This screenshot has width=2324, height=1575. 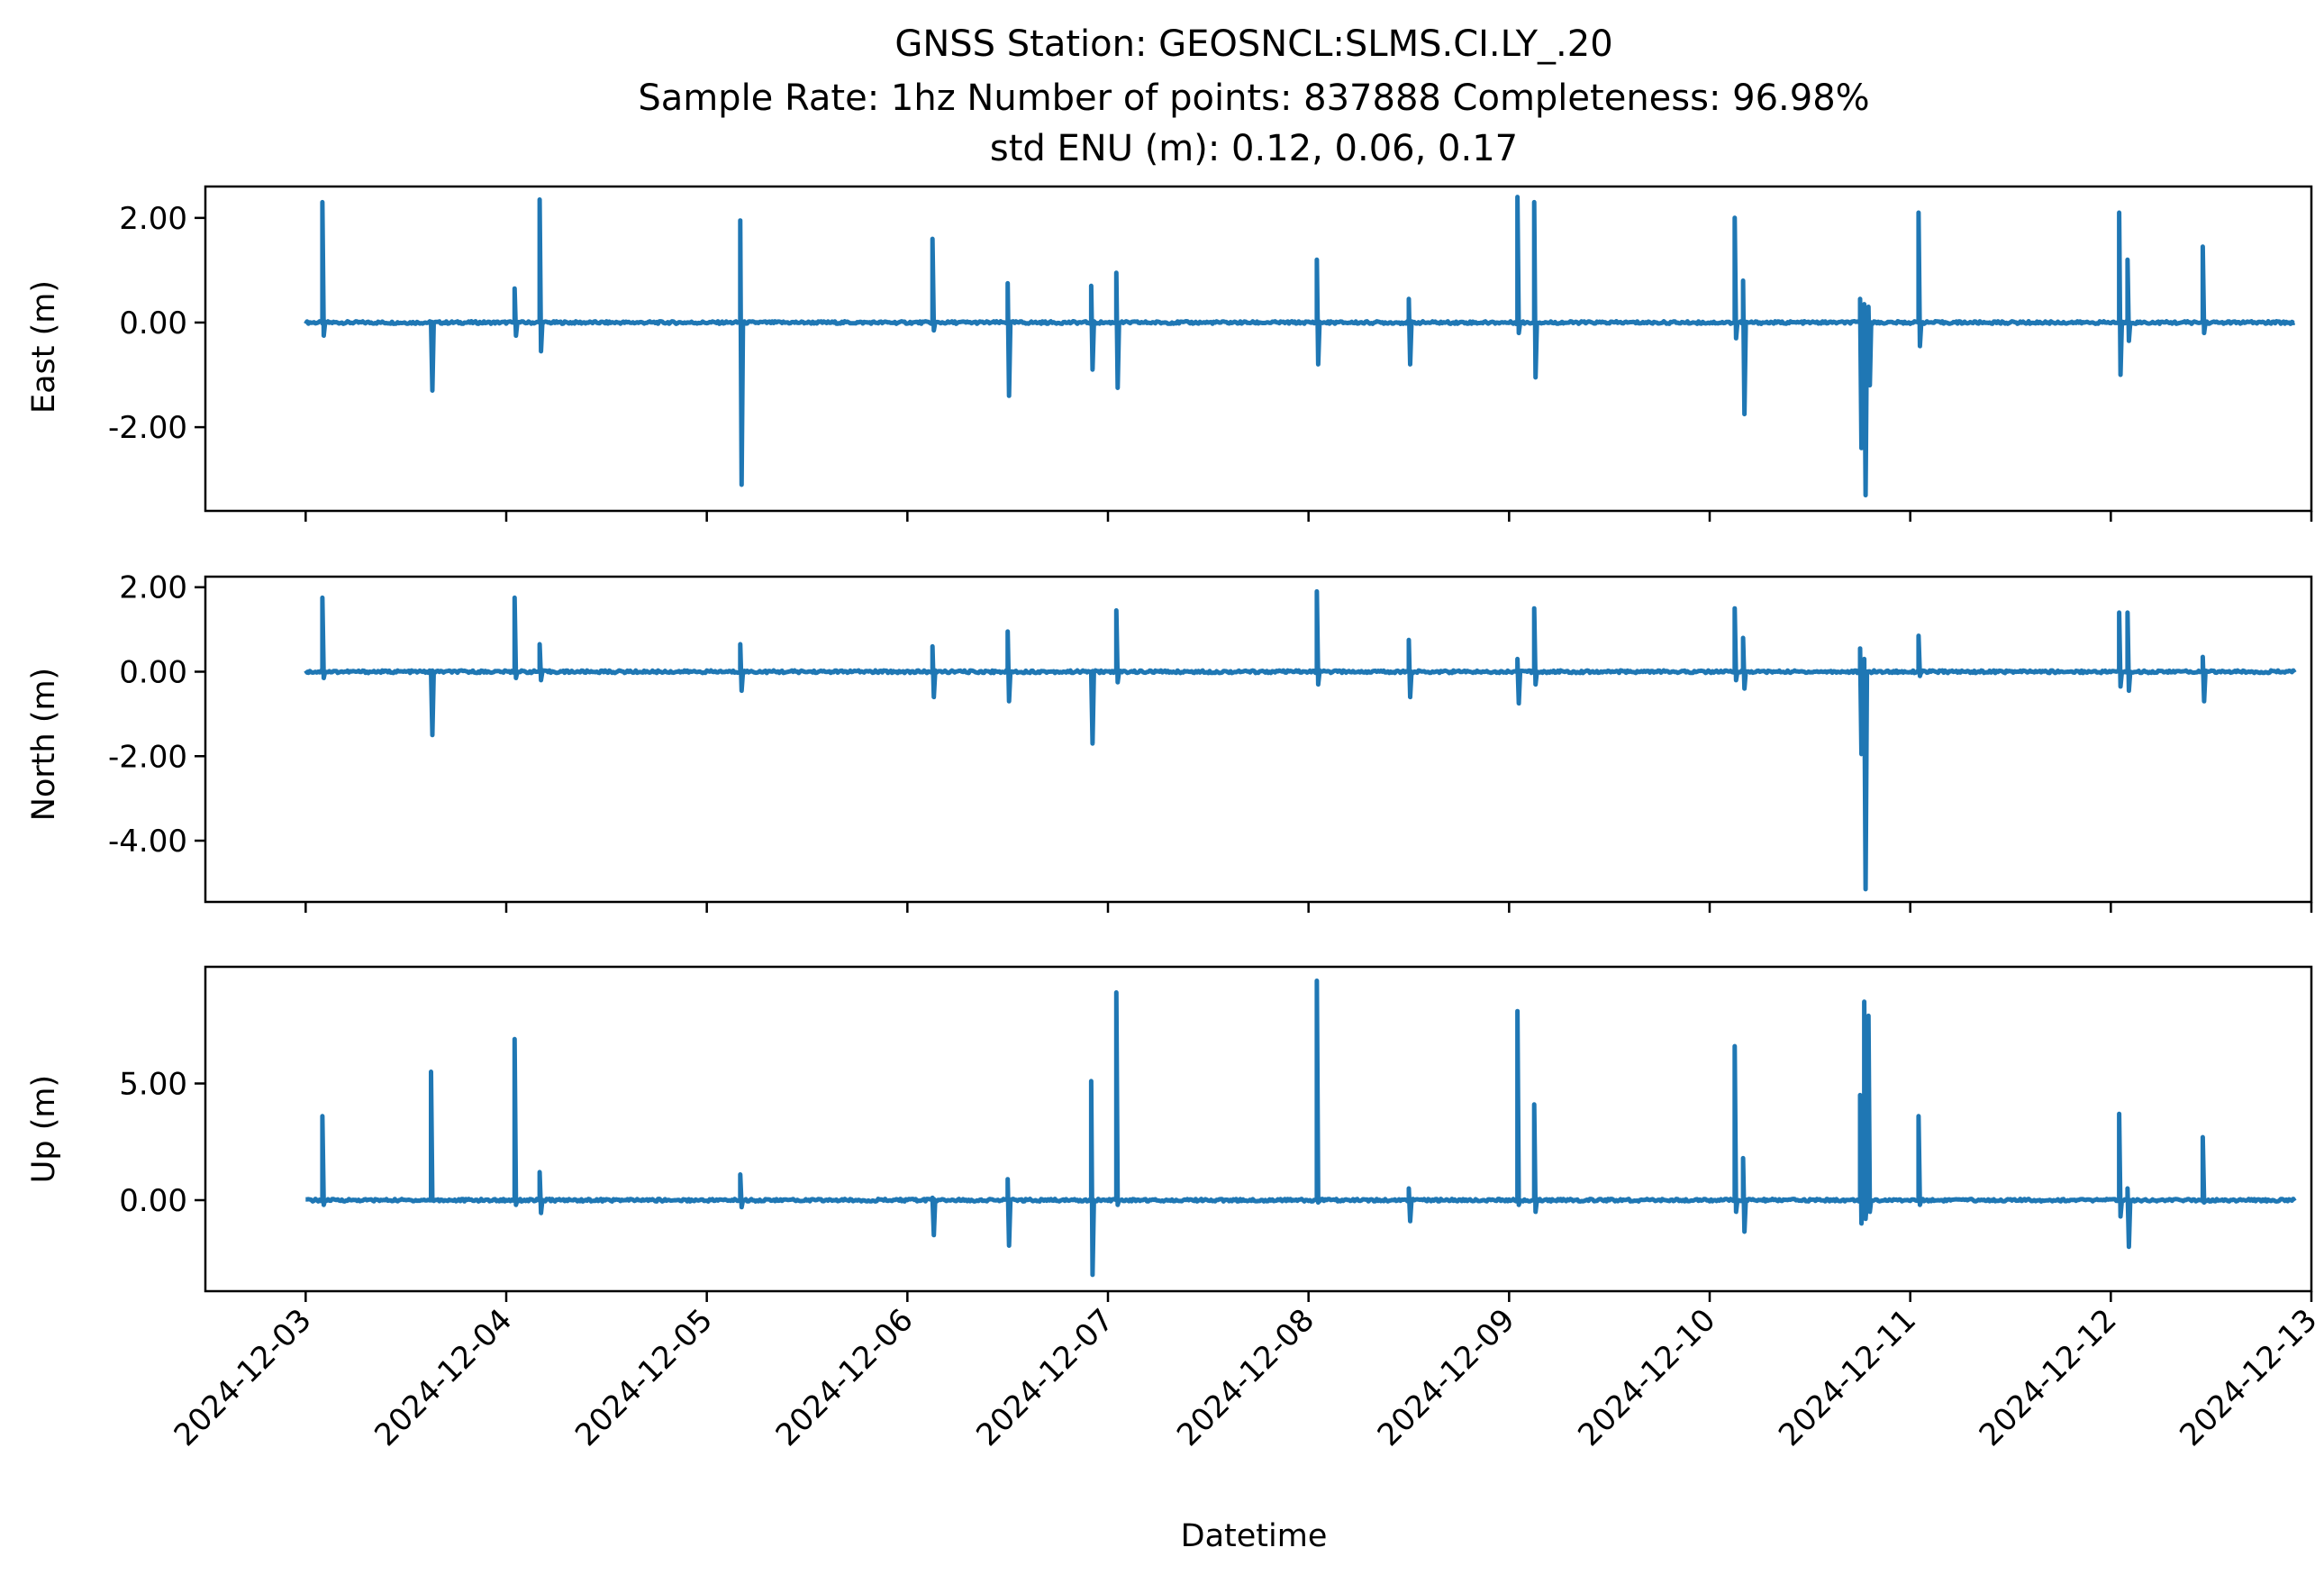 What do you see at coordinates (44, 744) in the screenshot?
I see `north-ylabel: North (m)` at bounding box center [44, 744].